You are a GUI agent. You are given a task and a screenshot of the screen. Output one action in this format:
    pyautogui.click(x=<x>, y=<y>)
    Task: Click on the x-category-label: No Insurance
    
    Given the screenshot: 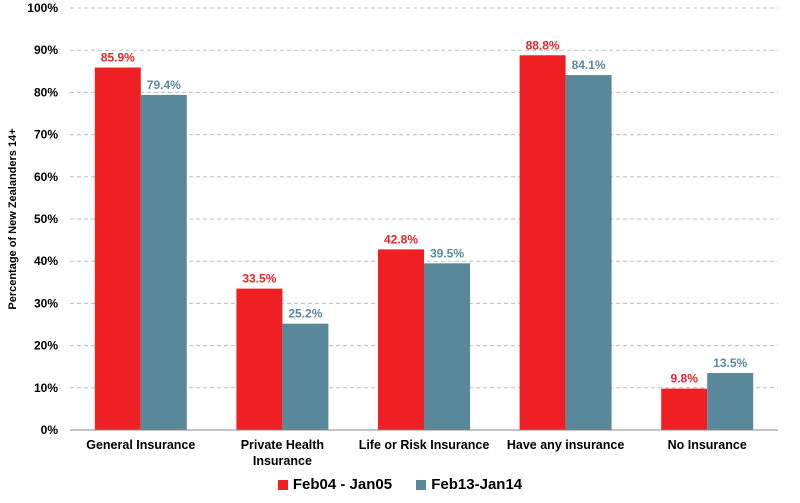 What is the action you would take?
    pyautogui.click(x=707, y=445)
    